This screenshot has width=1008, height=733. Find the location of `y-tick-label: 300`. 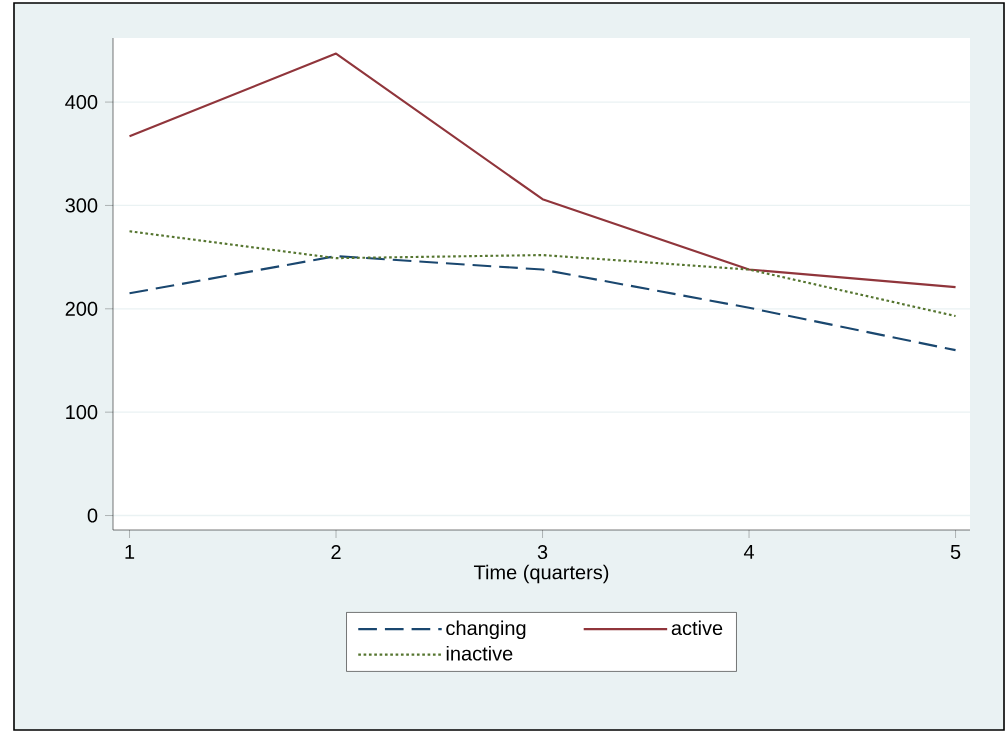

y-tick-label: 300 is located at coordinates (81, 205).